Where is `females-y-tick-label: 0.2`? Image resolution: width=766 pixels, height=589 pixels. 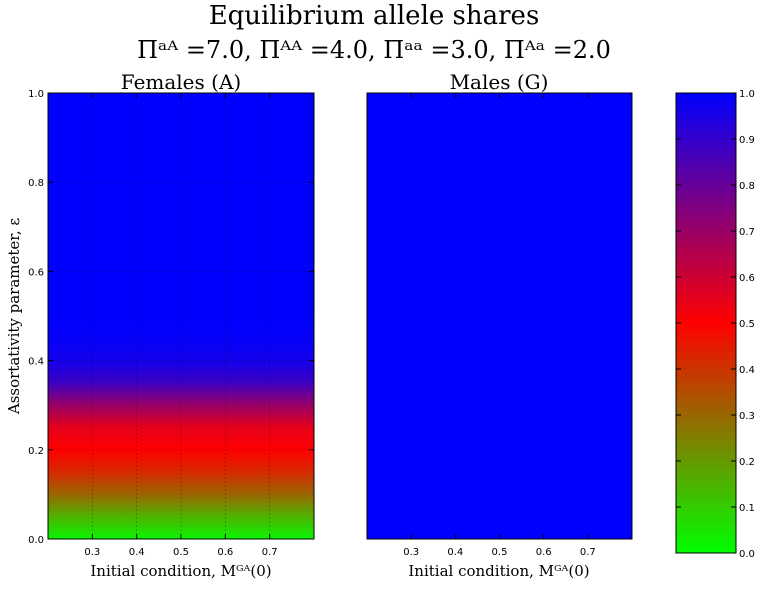
females-y-tick-label: 0.2 is located at coordinates (36, 451).